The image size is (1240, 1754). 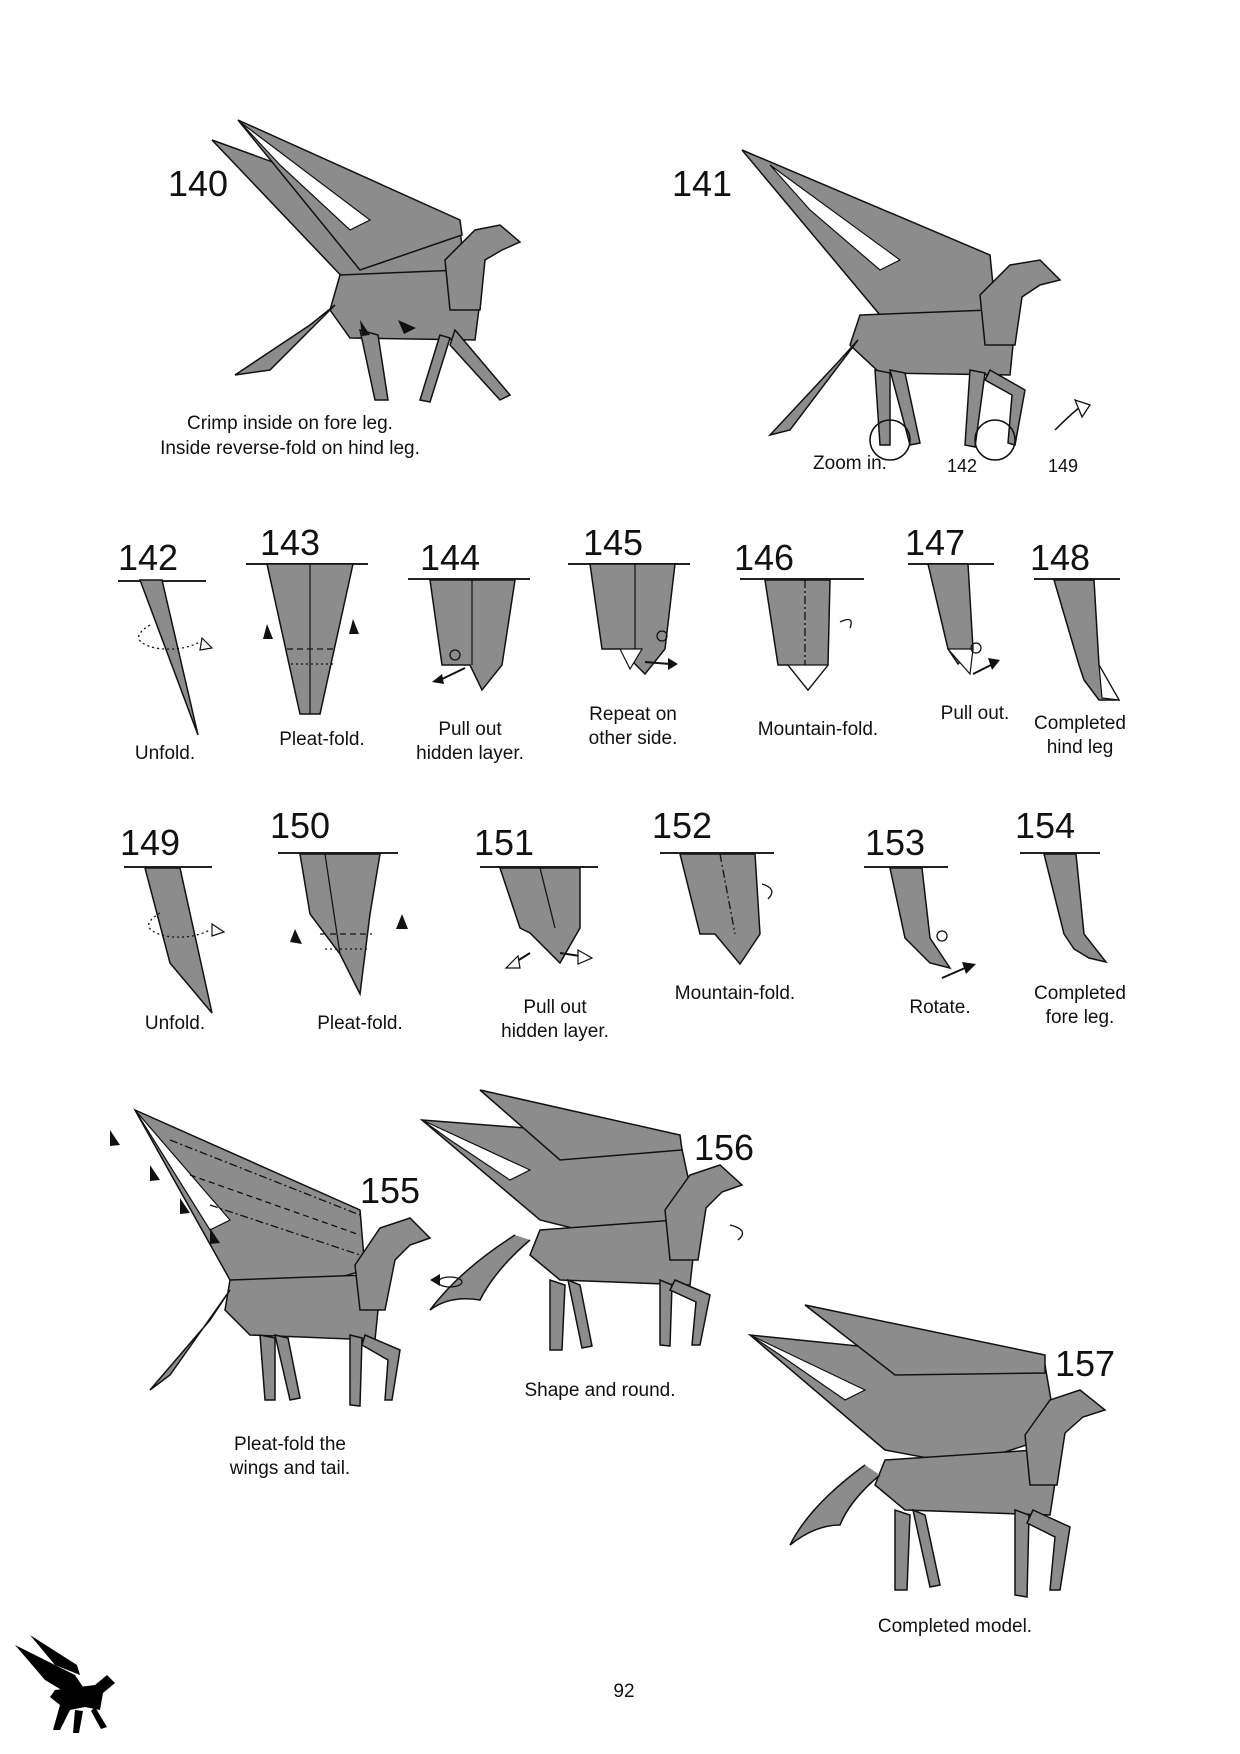 What do you see at coordinates (613, 542) in the screenshot?
I see `step-145-number: 145` at bounding box center [613, 542].